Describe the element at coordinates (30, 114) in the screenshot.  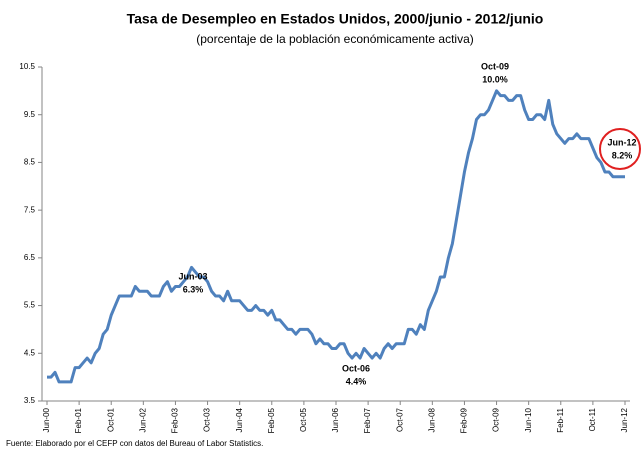
I see `y-tick-label: 9.5` at that location.